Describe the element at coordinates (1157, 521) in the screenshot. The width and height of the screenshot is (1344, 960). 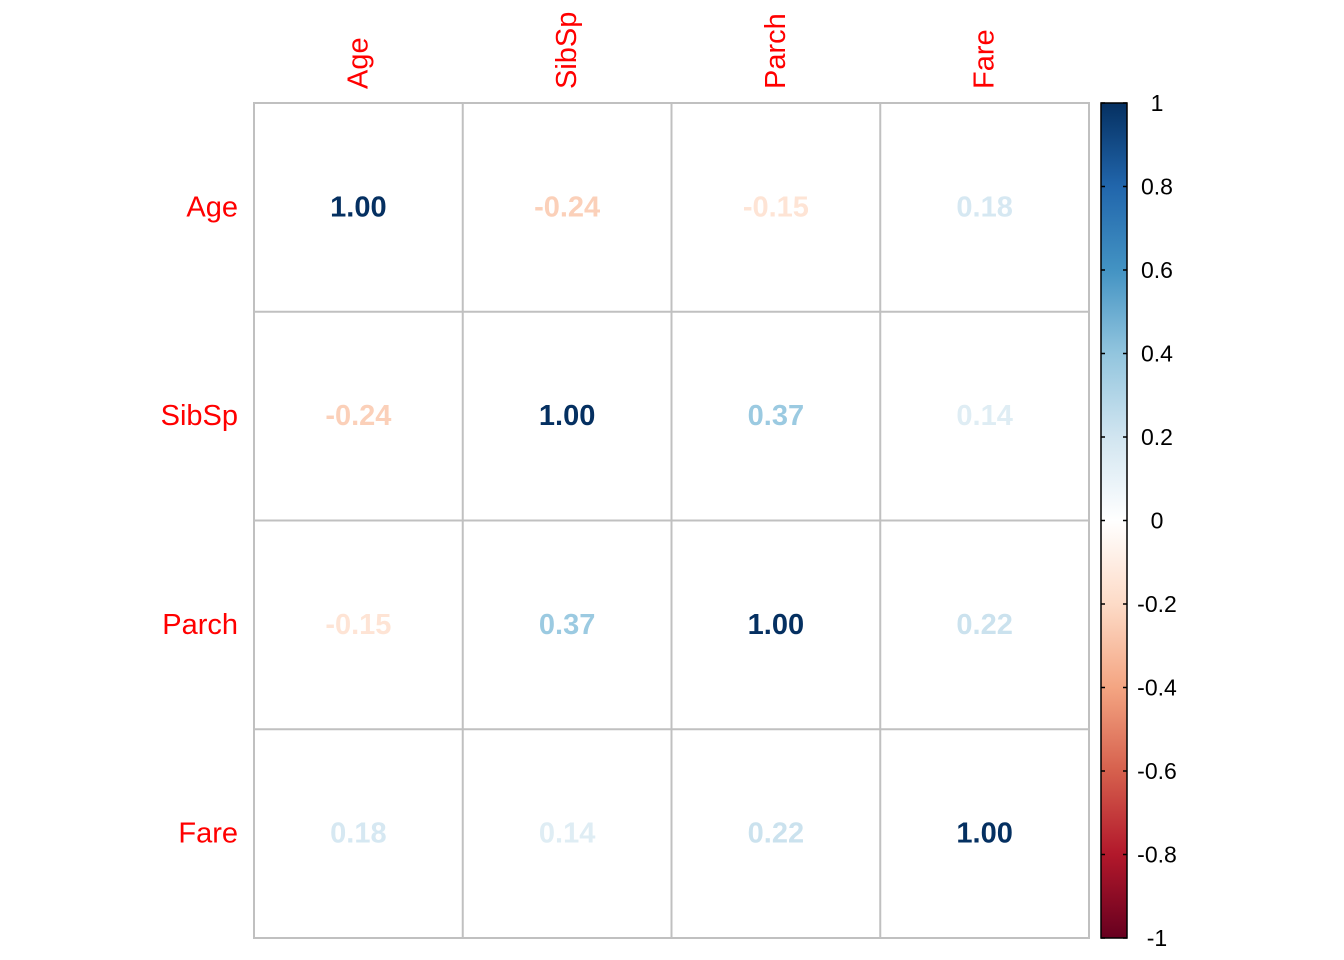
I see `colorbar-tick-label: 0` at that location.